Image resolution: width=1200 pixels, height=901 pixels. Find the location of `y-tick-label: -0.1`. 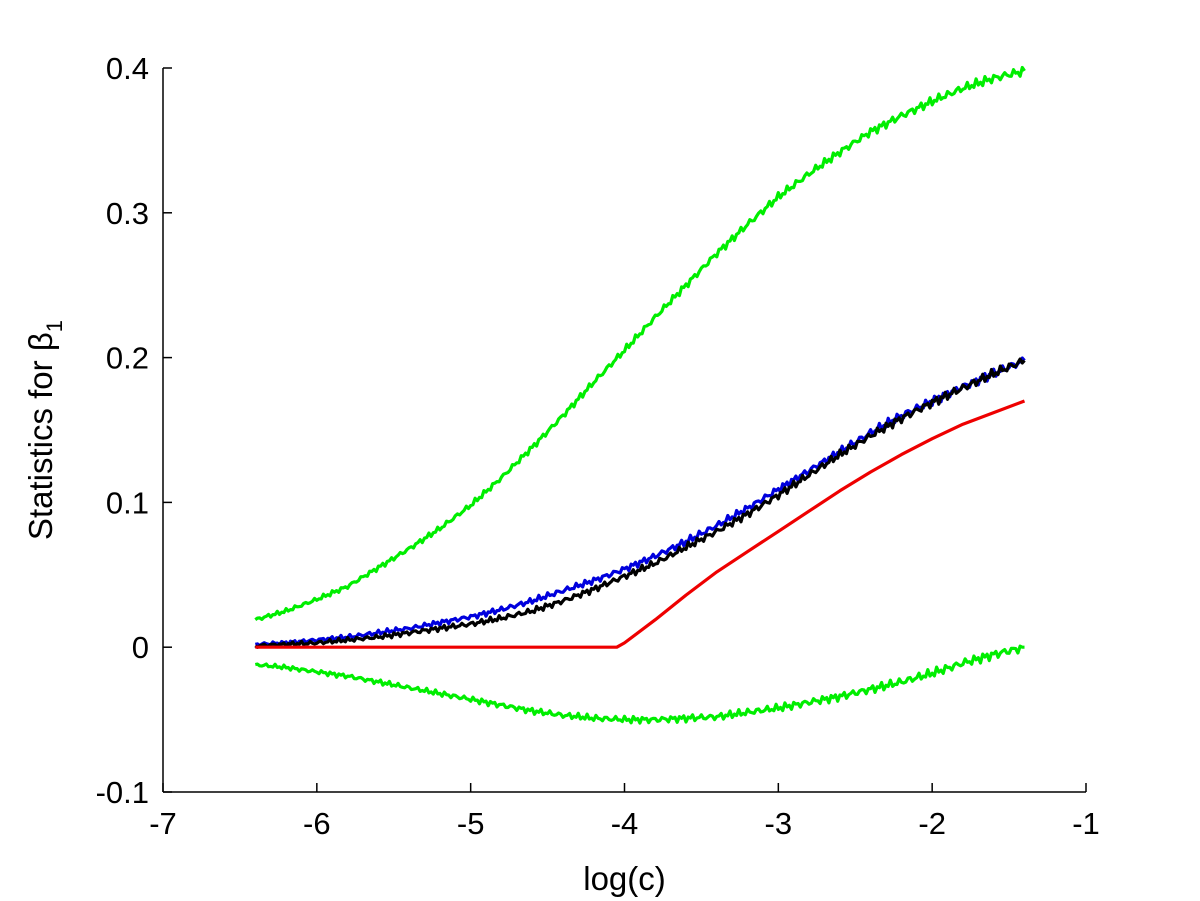

y-tick-label: -0.1 is located at coordinates (122, 792).